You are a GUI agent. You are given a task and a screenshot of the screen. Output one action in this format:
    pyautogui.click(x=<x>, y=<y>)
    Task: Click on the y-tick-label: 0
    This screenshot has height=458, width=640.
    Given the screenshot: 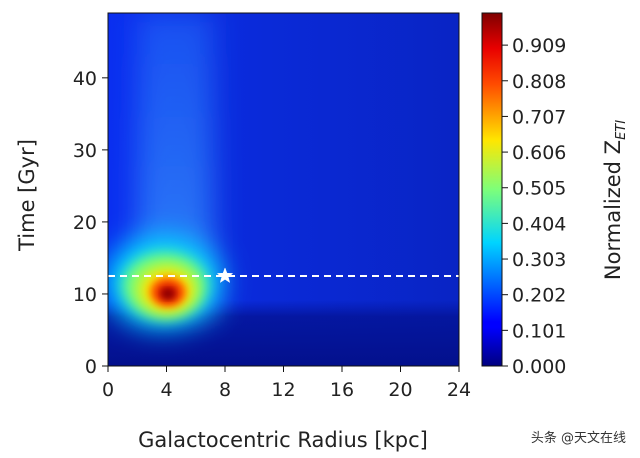 What is the action you would take?
    pyautogui.click(x=91, y=367)
    